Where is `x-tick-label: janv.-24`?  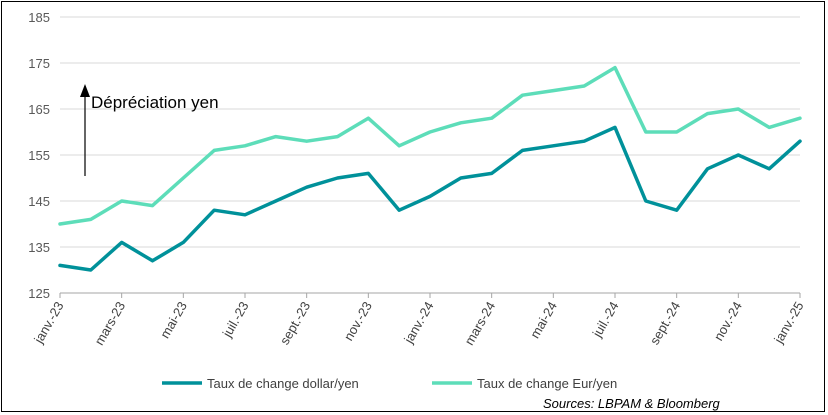
x-tick-label: janv.-24 is located at coordinates (418, 323).